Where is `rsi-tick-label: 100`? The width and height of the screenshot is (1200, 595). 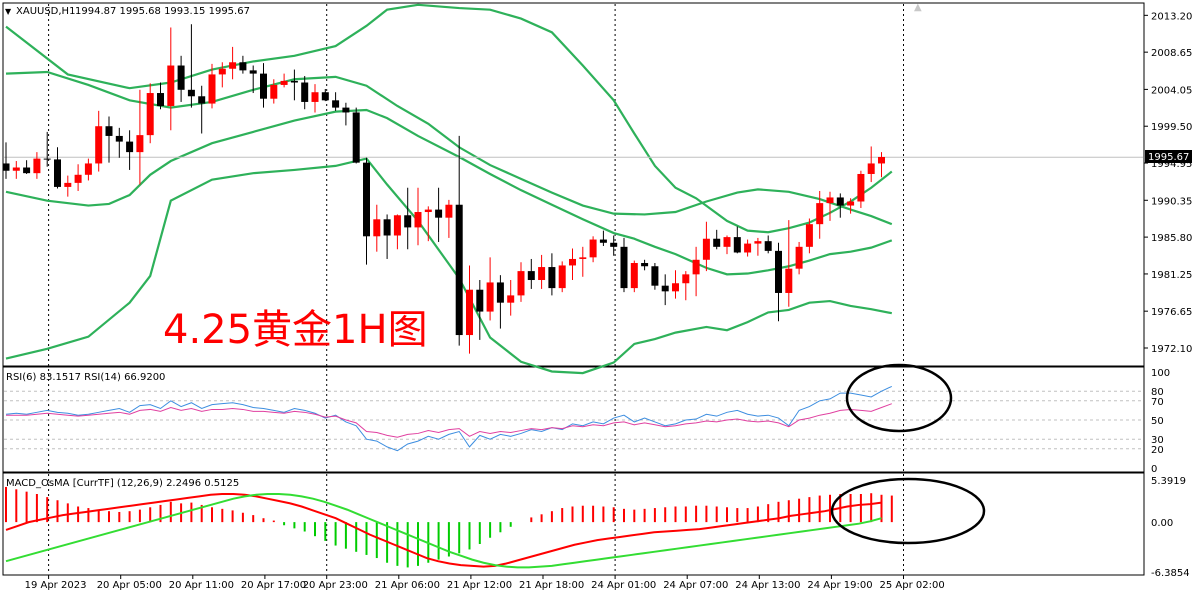 rsi-tick-label: 100 is located at coordinates (1160, 373).